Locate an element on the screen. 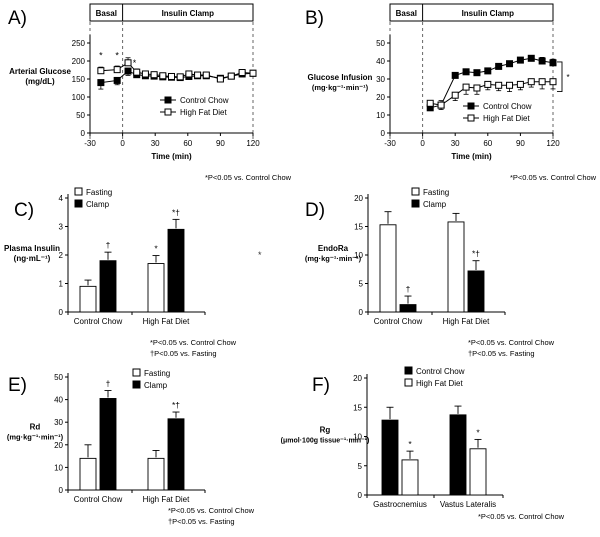 The image size is (600, 537). y-tick: 4 is located at coordinates (61, 198).